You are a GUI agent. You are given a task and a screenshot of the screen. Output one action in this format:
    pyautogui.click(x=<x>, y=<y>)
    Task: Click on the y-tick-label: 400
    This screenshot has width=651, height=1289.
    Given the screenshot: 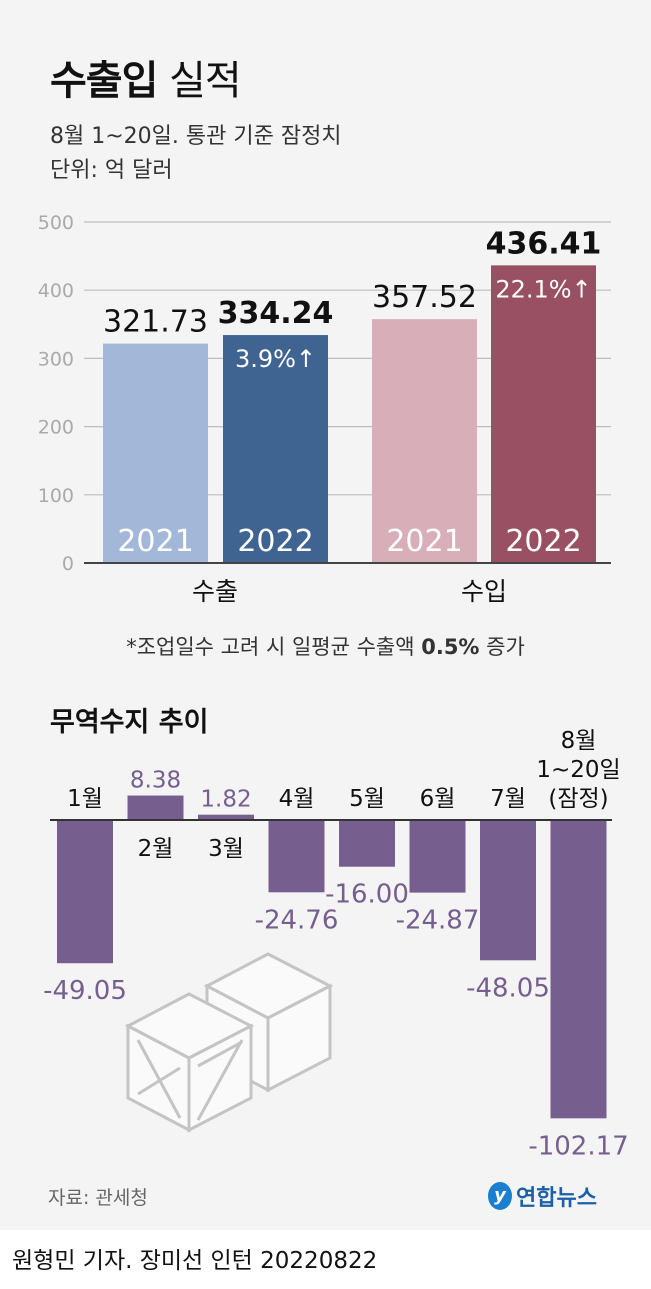 What is the action you would take?
    pyautogui.click(x=56, y=291)
    